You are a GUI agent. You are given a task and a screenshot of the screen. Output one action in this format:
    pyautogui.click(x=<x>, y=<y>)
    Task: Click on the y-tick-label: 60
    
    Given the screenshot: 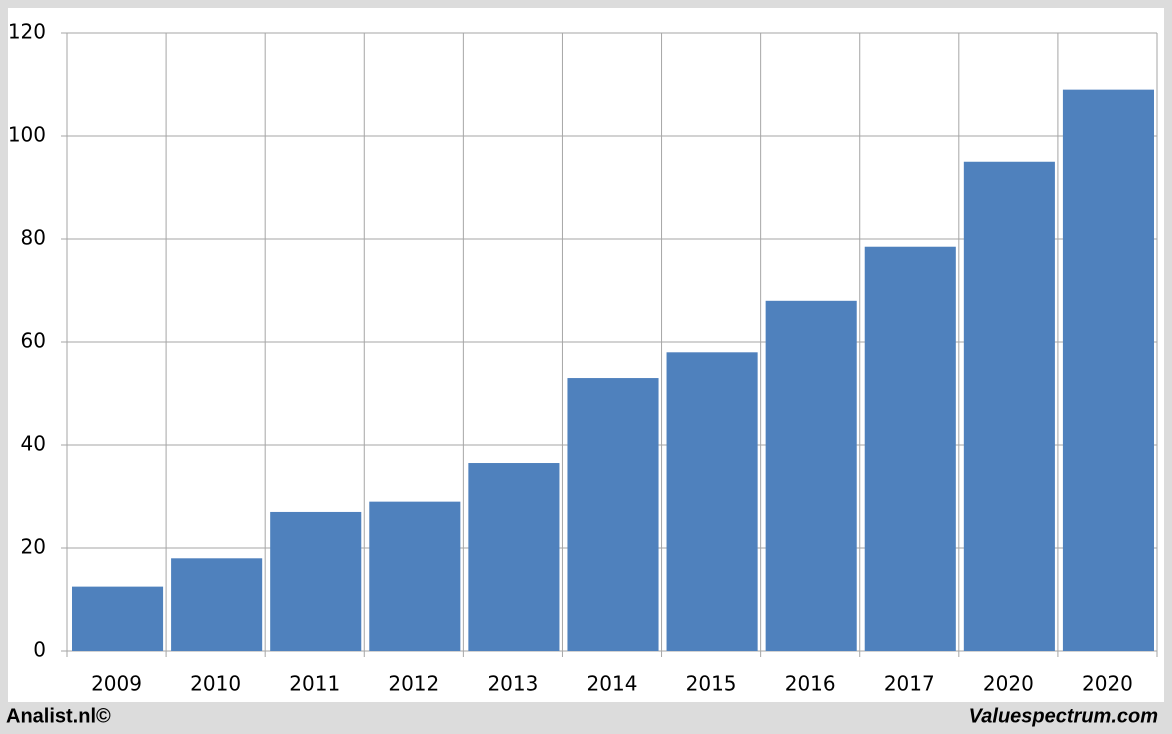 What is the action you would take?
    pyautogui.click(x=33, y=341)
    